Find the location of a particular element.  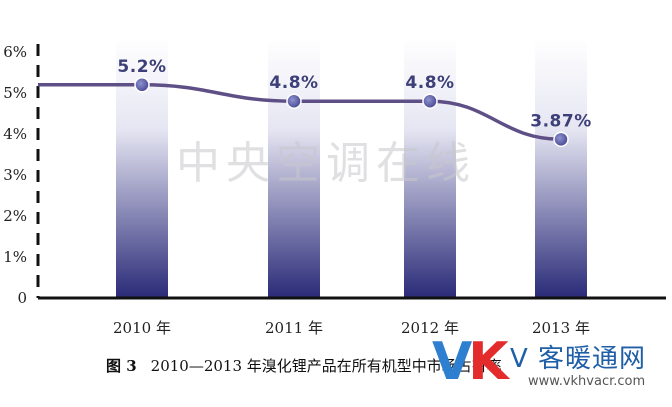

x-category-label: 2011 年 is located at coordinates (294, 328).